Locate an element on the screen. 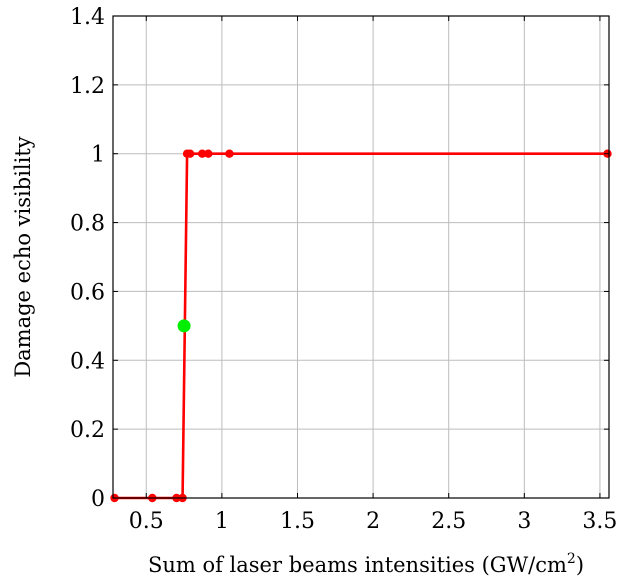 The width and height of the screenshot is (619, 581). x-axis-label: Sum of laser beams intensities (GW/cm2) is located at coordinates (366, 564).